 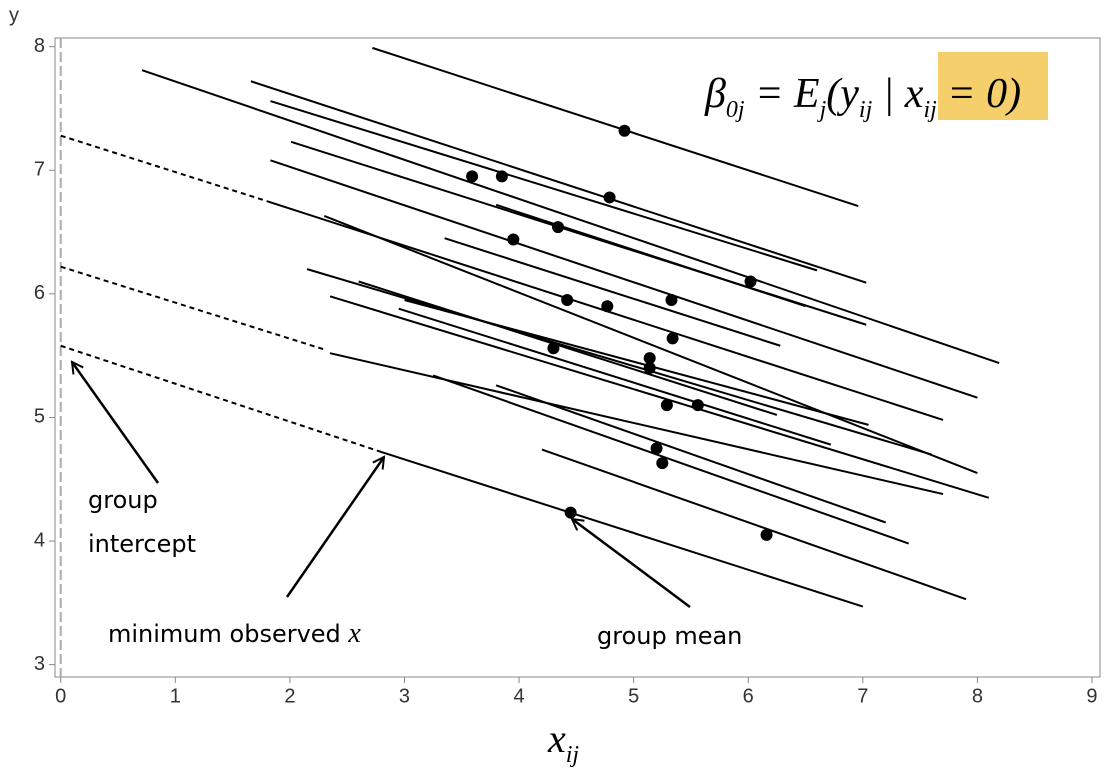 What do you see at coordinates (39, 664) in the screenshot?
I see `y-tick-label: 3` at bounding box center [39, 664].